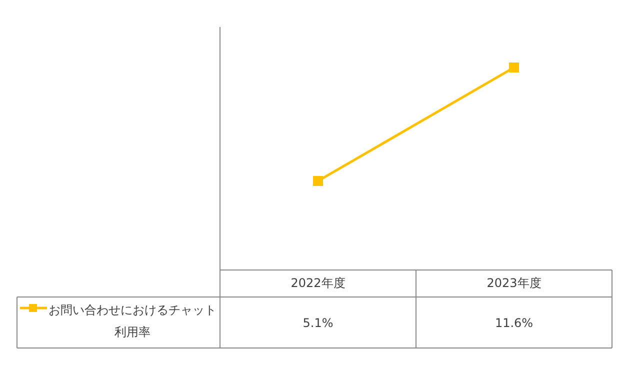 The height and width of the screenshot is (375, 641). Describe the element at coordinates (133, 321) in the screenshot. I see `legend-label: お問い合わせにおけるチャット利用率` at that location.